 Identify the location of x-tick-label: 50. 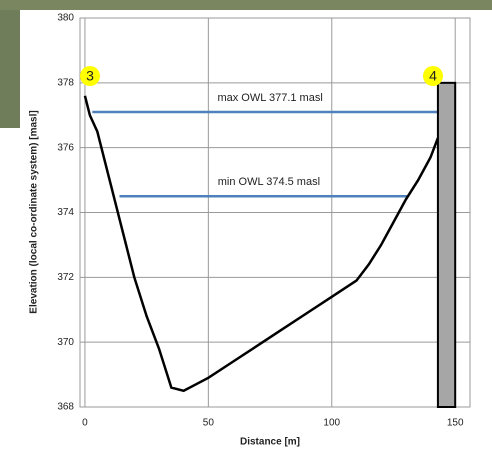
(209, 423).